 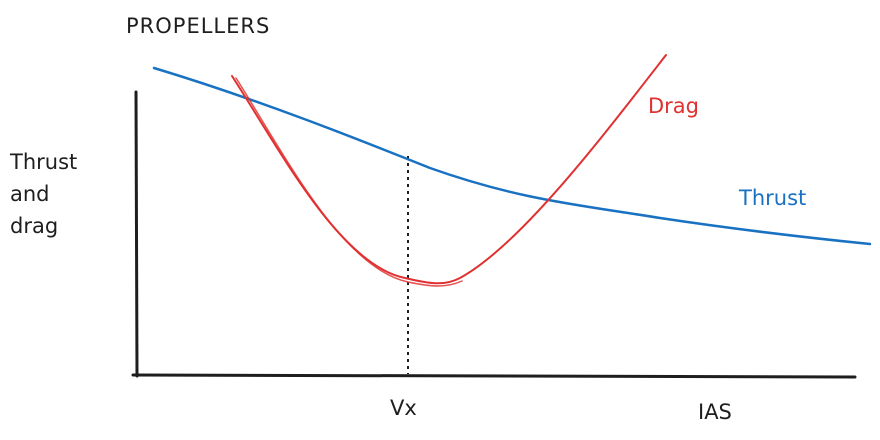 What do you see at coordinates (198, 26) in the screenshot?
I see `diagram-title: PROPELLERS` at bounding box center [198, 26].